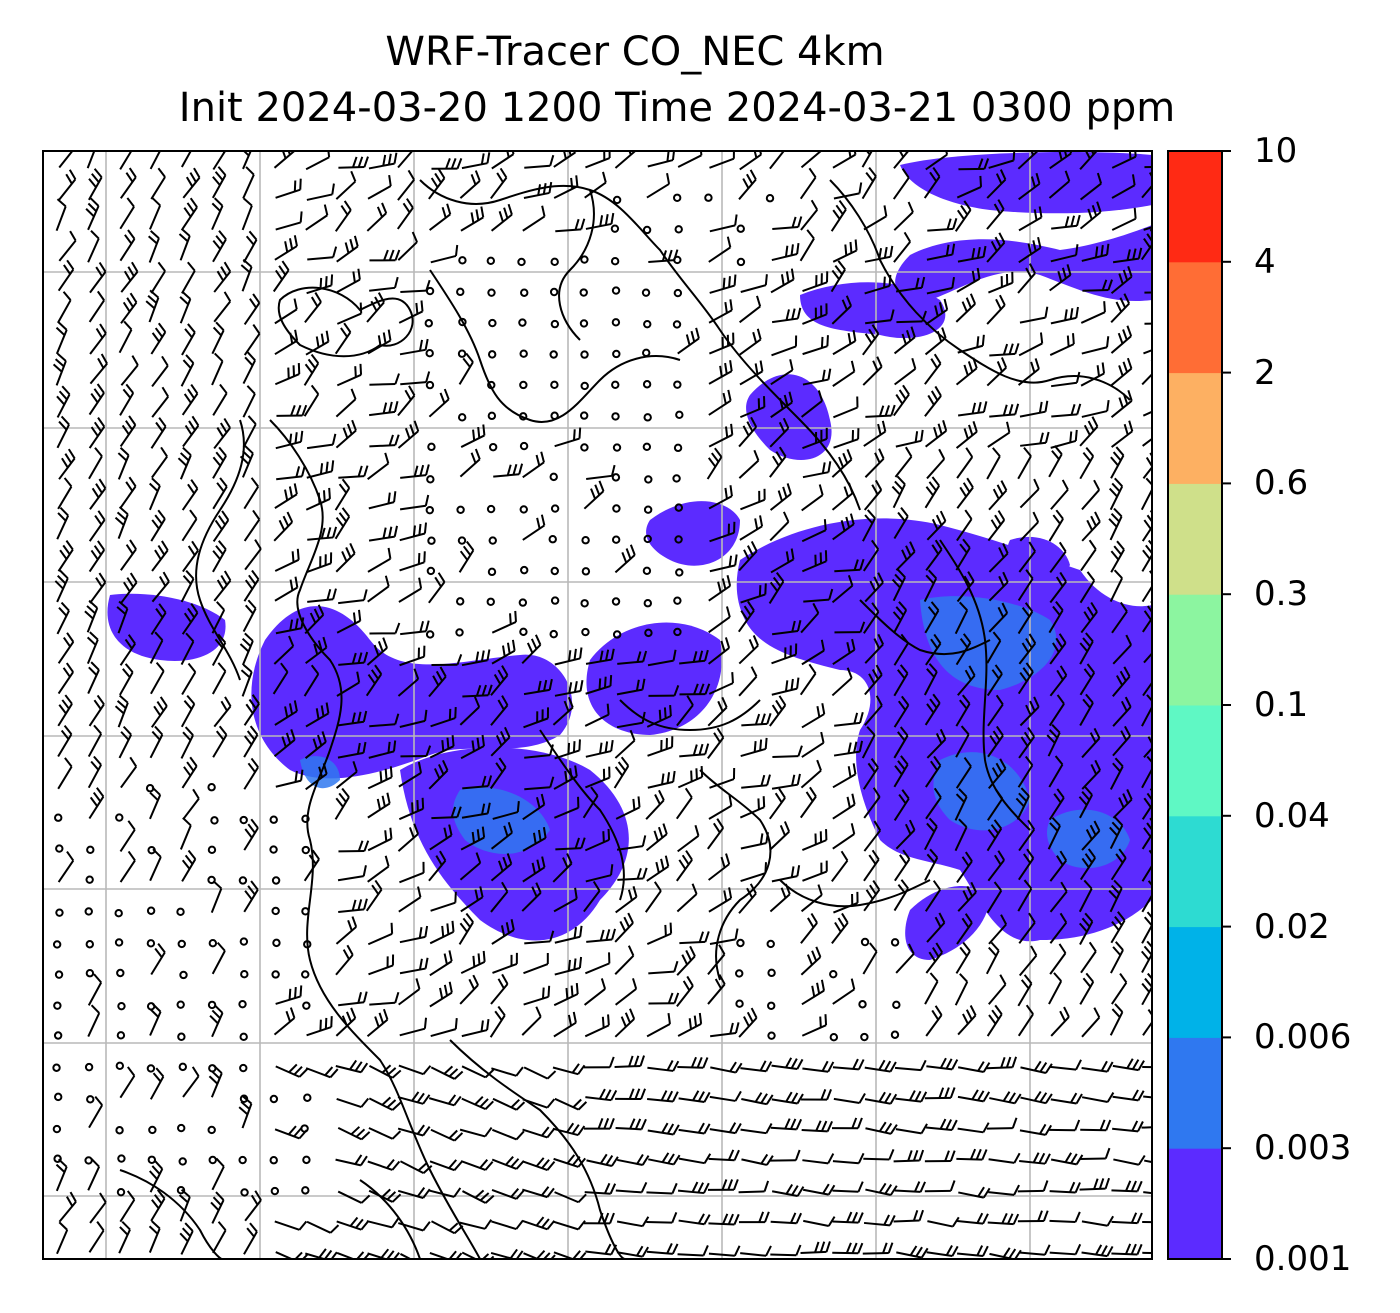 This screenshot has width=1400, height=1313. I want to click on coastline, so click(640, 345).